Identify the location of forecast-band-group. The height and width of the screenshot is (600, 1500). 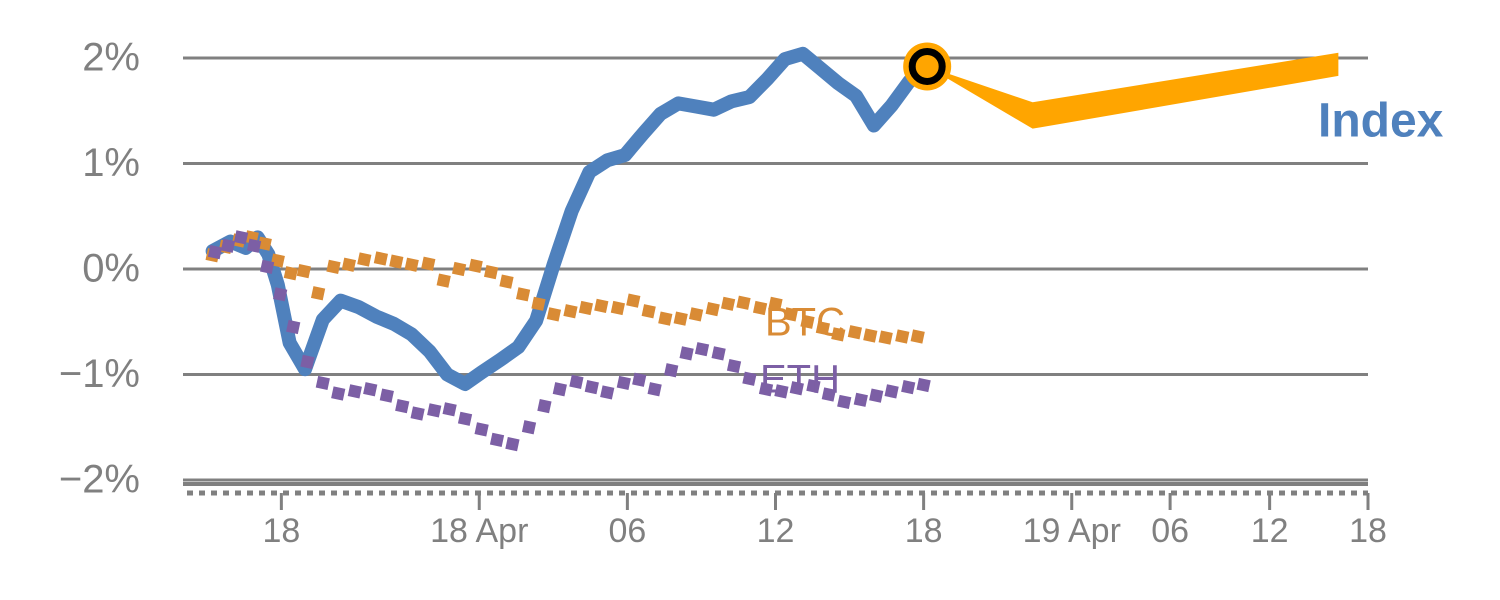
(1125, 90).